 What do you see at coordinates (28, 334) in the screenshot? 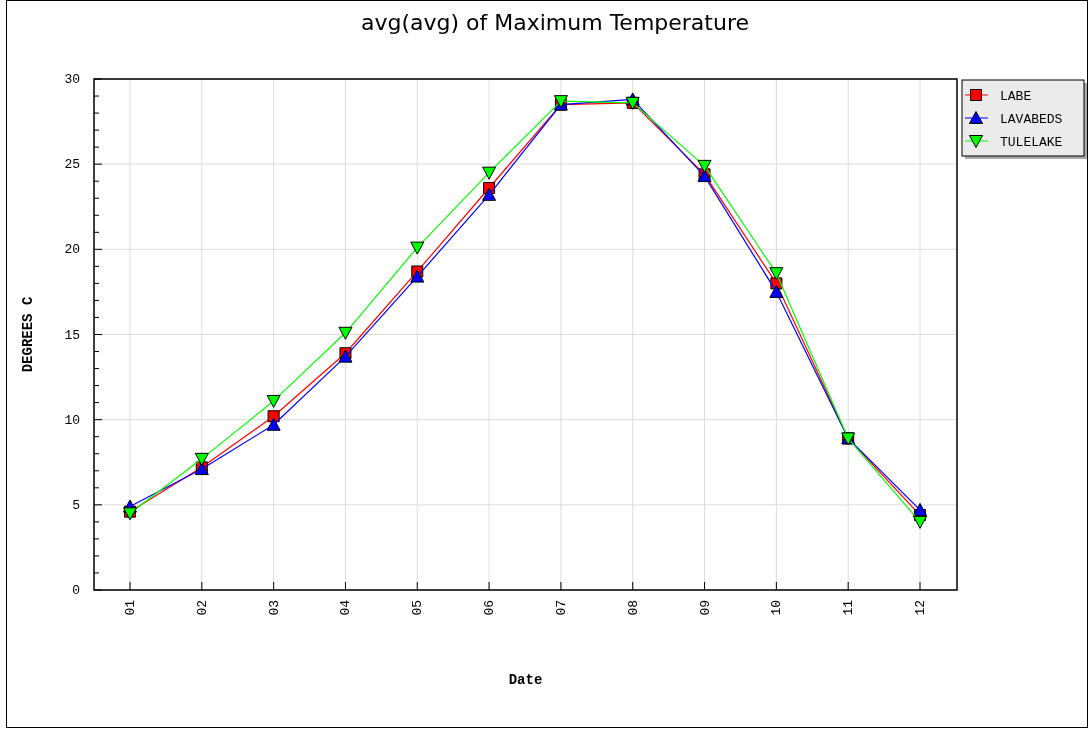
I see `y-axis-title: DEGREES C` at bounding box center [28, 334].